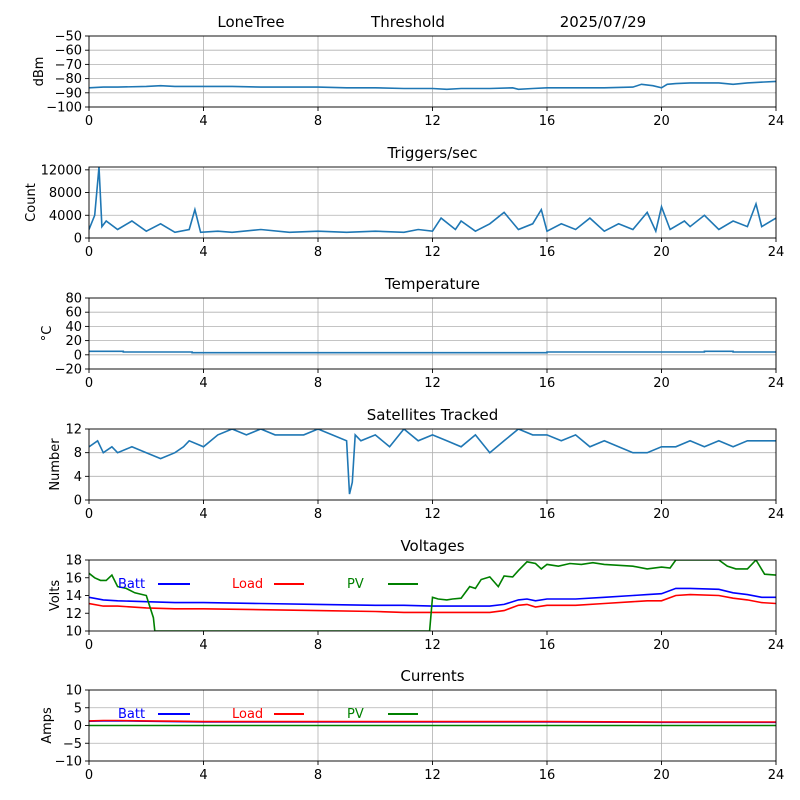 The image size is (800, 800). Describe the element at coordinates (250, 22) in the screenshot. I see `header-station: LoneTree` at that location.